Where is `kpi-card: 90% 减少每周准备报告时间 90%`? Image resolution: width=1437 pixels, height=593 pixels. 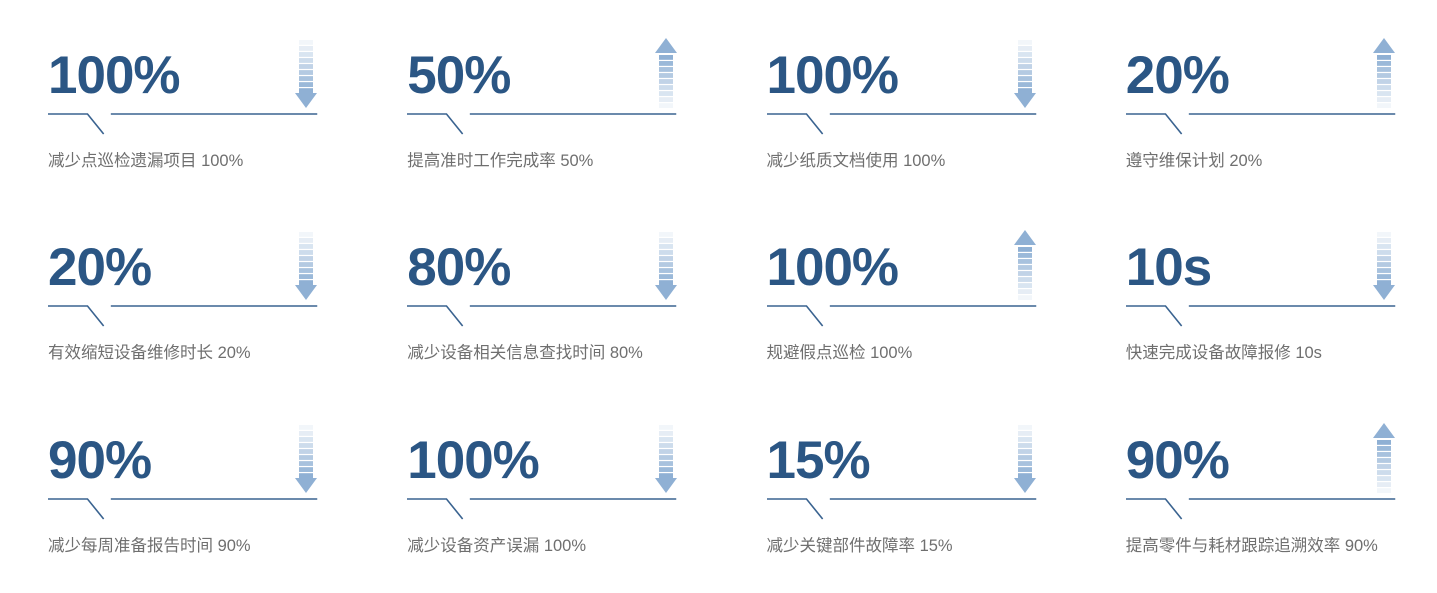 kpi-card: 90% 减少每周准备报告时间 90% is located at coordinates (179, 497).